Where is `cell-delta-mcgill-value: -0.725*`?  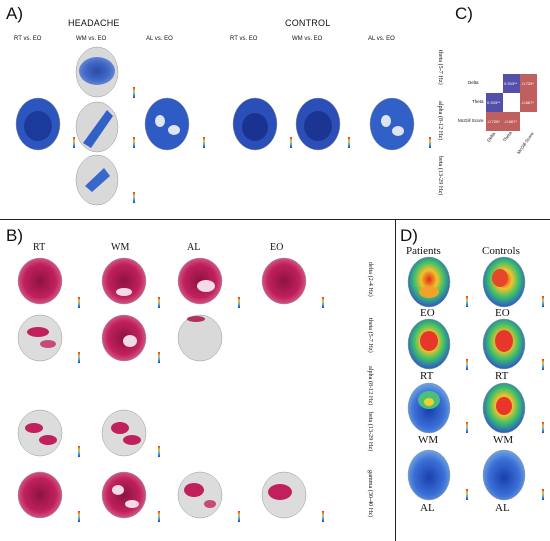
cell-delta-mcgill-value: -0.725* is located at coordinates (527, 83).